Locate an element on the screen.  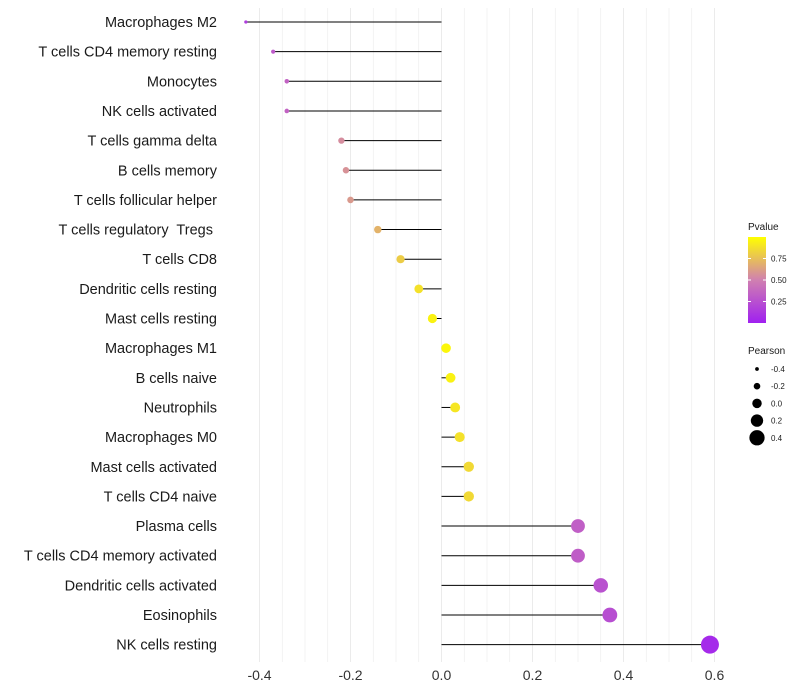
x-tick-label: -0.2 is located at coordinates (350, 675).